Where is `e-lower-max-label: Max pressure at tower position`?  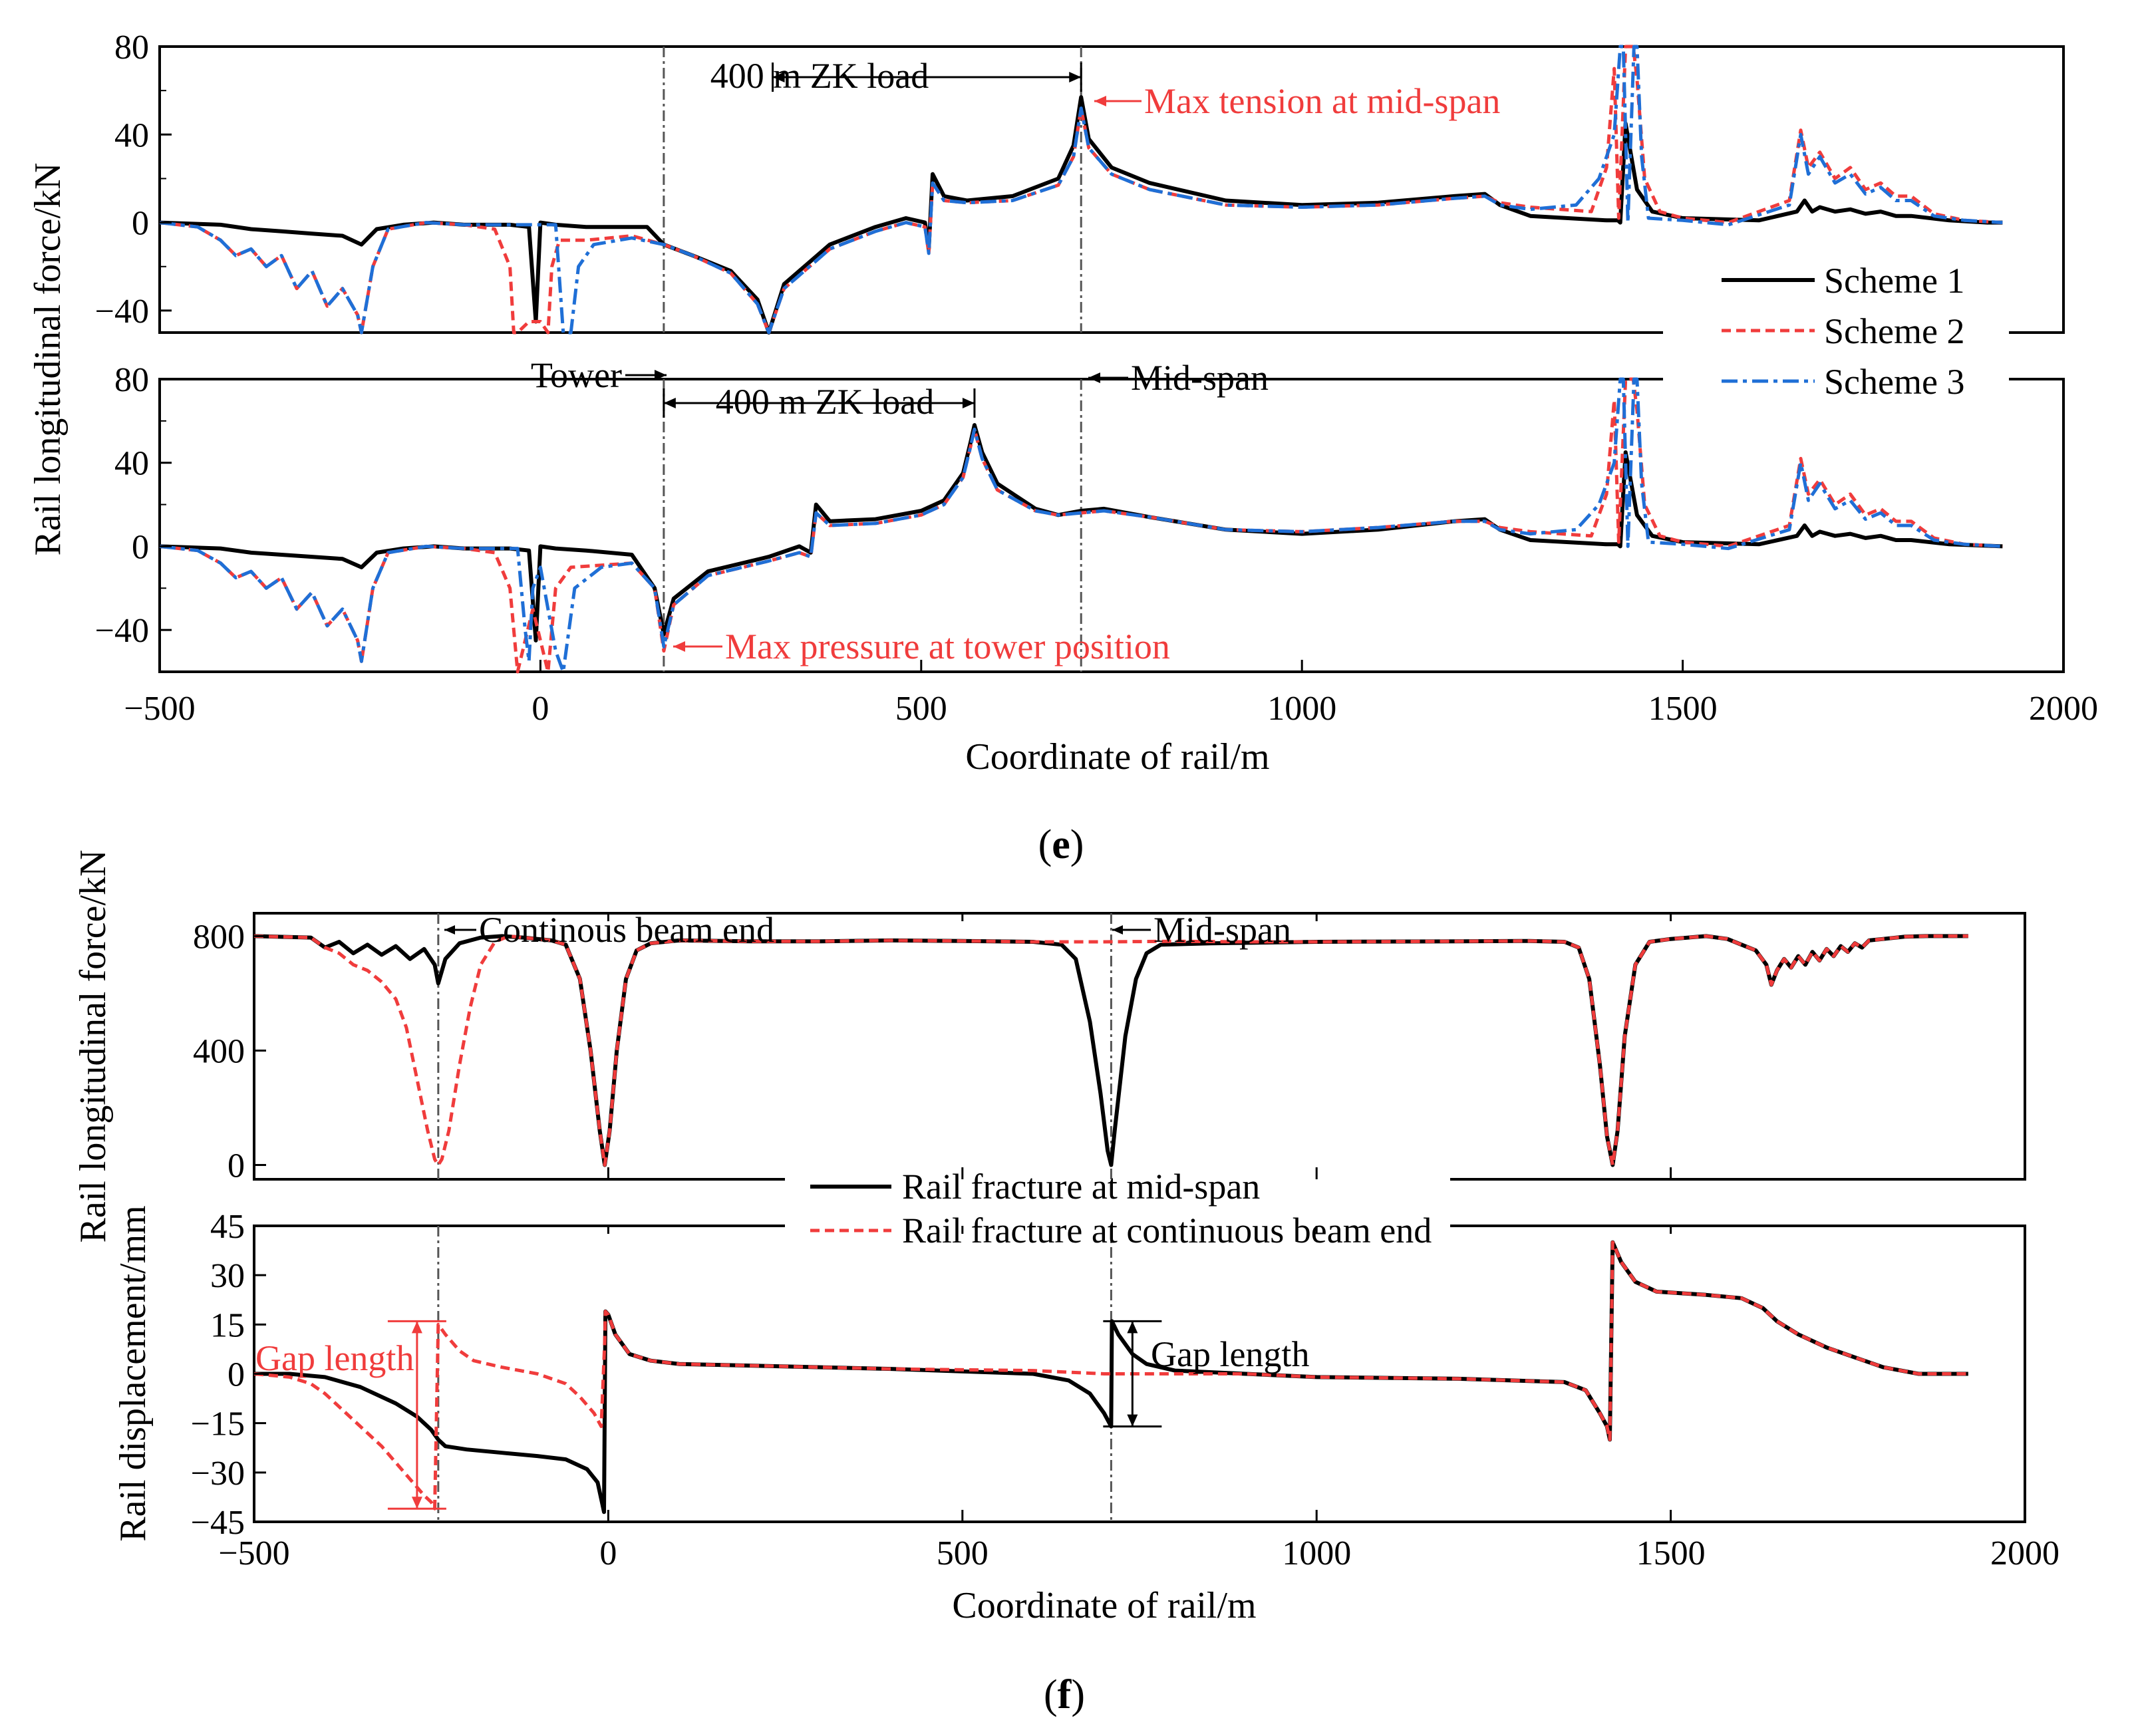
e-lower-max-label: Max pressure at tower position is located at coordinates (947, 646).